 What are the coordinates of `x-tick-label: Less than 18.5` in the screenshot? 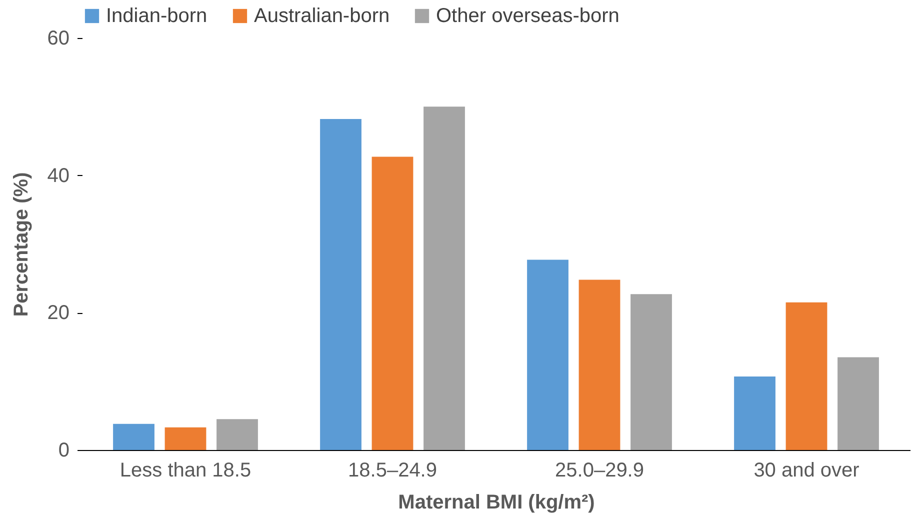 It's located at (186, 471).